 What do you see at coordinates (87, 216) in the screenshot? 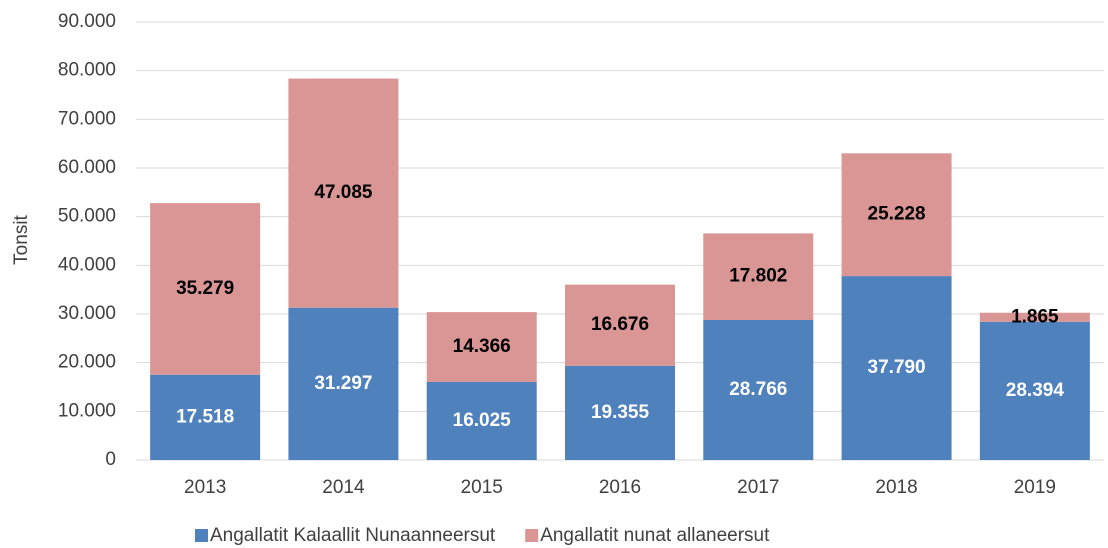
I see `y-tick-label: 50.000` at bounding box center [87, 216].